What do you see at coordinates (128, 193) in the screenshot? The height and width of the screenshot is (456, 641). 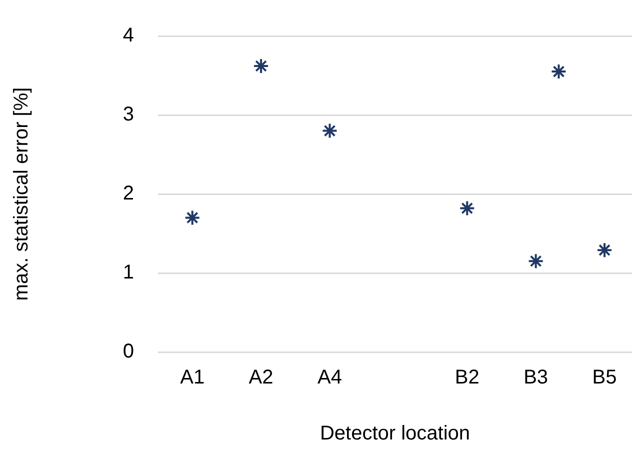 I see `y-tick-label: 2` at bounding box center [128, 193].